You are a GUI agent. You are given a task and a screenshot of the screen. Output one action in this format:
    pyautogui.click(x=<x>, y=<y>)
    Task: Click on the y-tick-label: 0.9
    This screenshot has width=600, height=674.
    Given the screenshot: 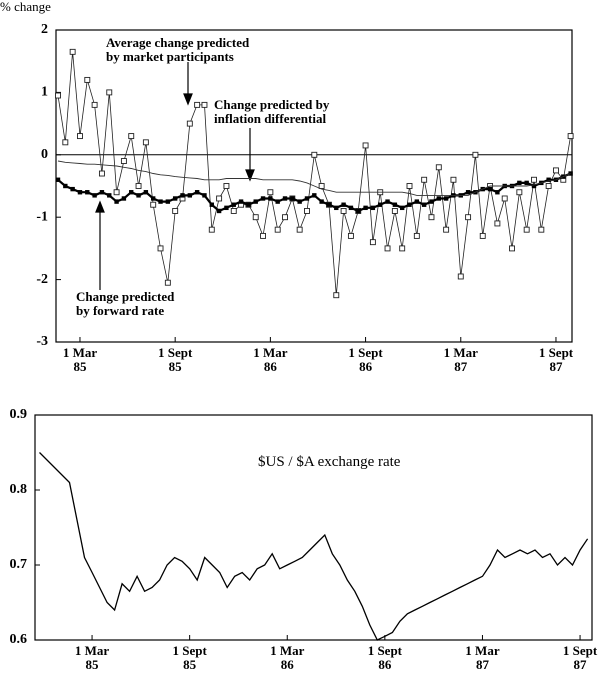 What is the action you would take?
    pyautogui.click(x=19, y=414)
    